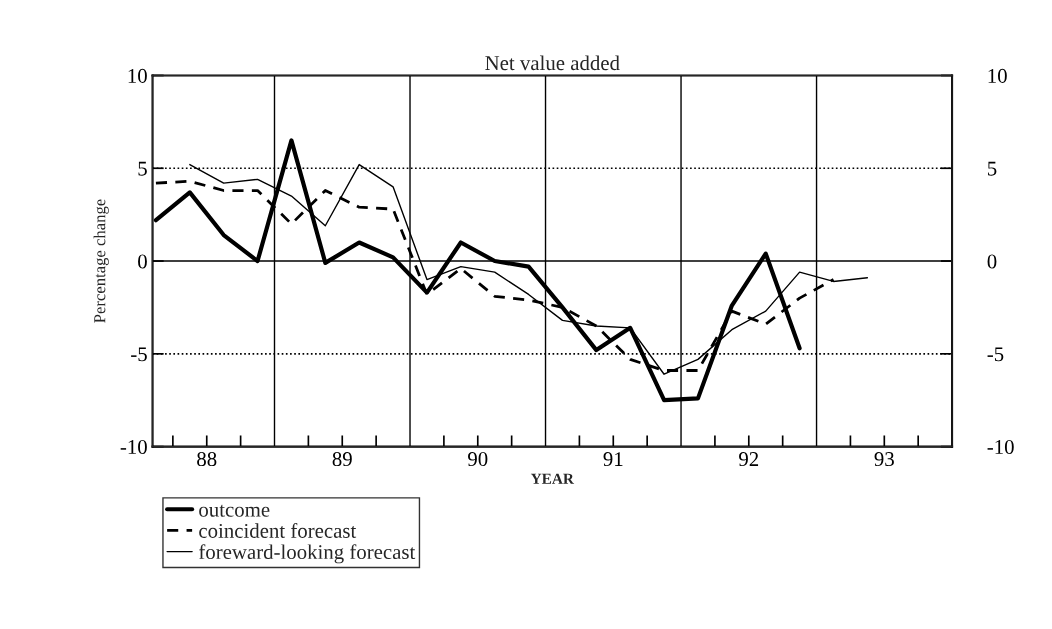 The image size is (1052, 629). What do you see at coordinates (478, 459) in the screenshot?
I see `x-tick-label: 90` at bounding box center [478, 459].